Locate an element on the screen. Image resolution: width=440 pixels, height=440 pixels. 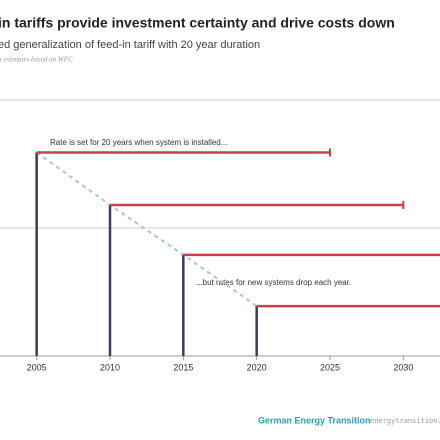
x-tick-label: 2015 is located at coordinates (183, 367).